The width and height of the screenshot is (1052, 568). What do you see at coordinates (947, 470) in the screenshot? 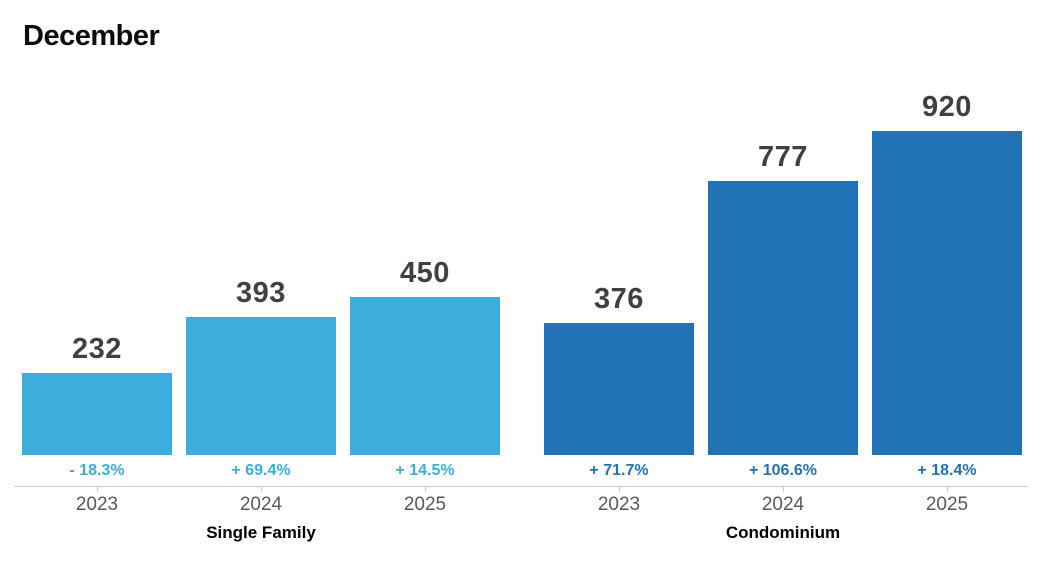
I see `pct-change-label: + 18.4%` at bounding box center [947, 470].